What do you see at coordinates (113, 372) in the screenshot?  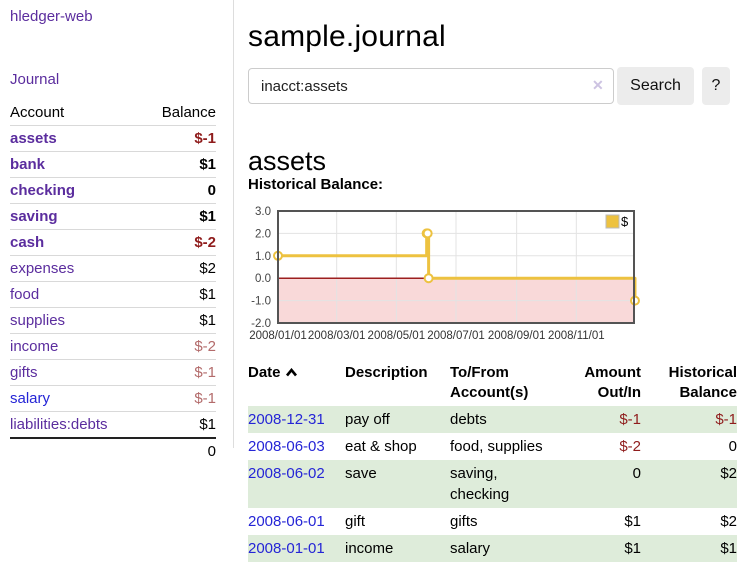 I see `account-row-gifts: gifts $-1` at bounding box center [113, 372].